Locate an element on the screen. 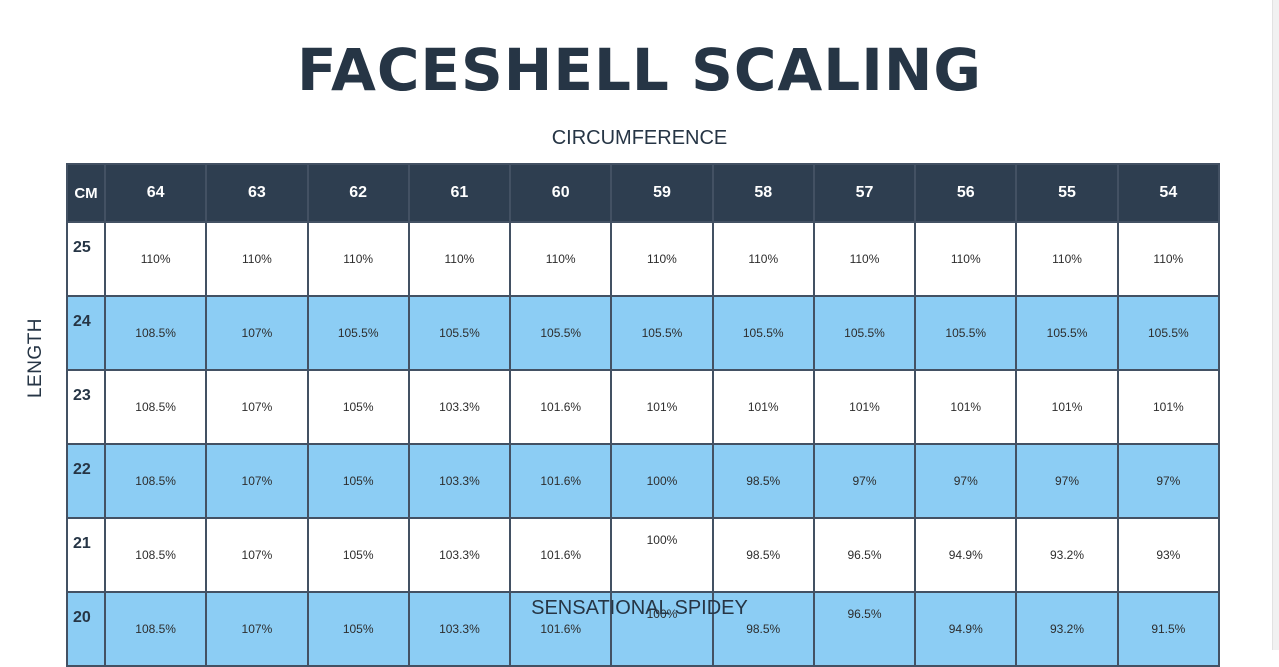  scale-cell: 93% is located at coordinates (1168, 555).